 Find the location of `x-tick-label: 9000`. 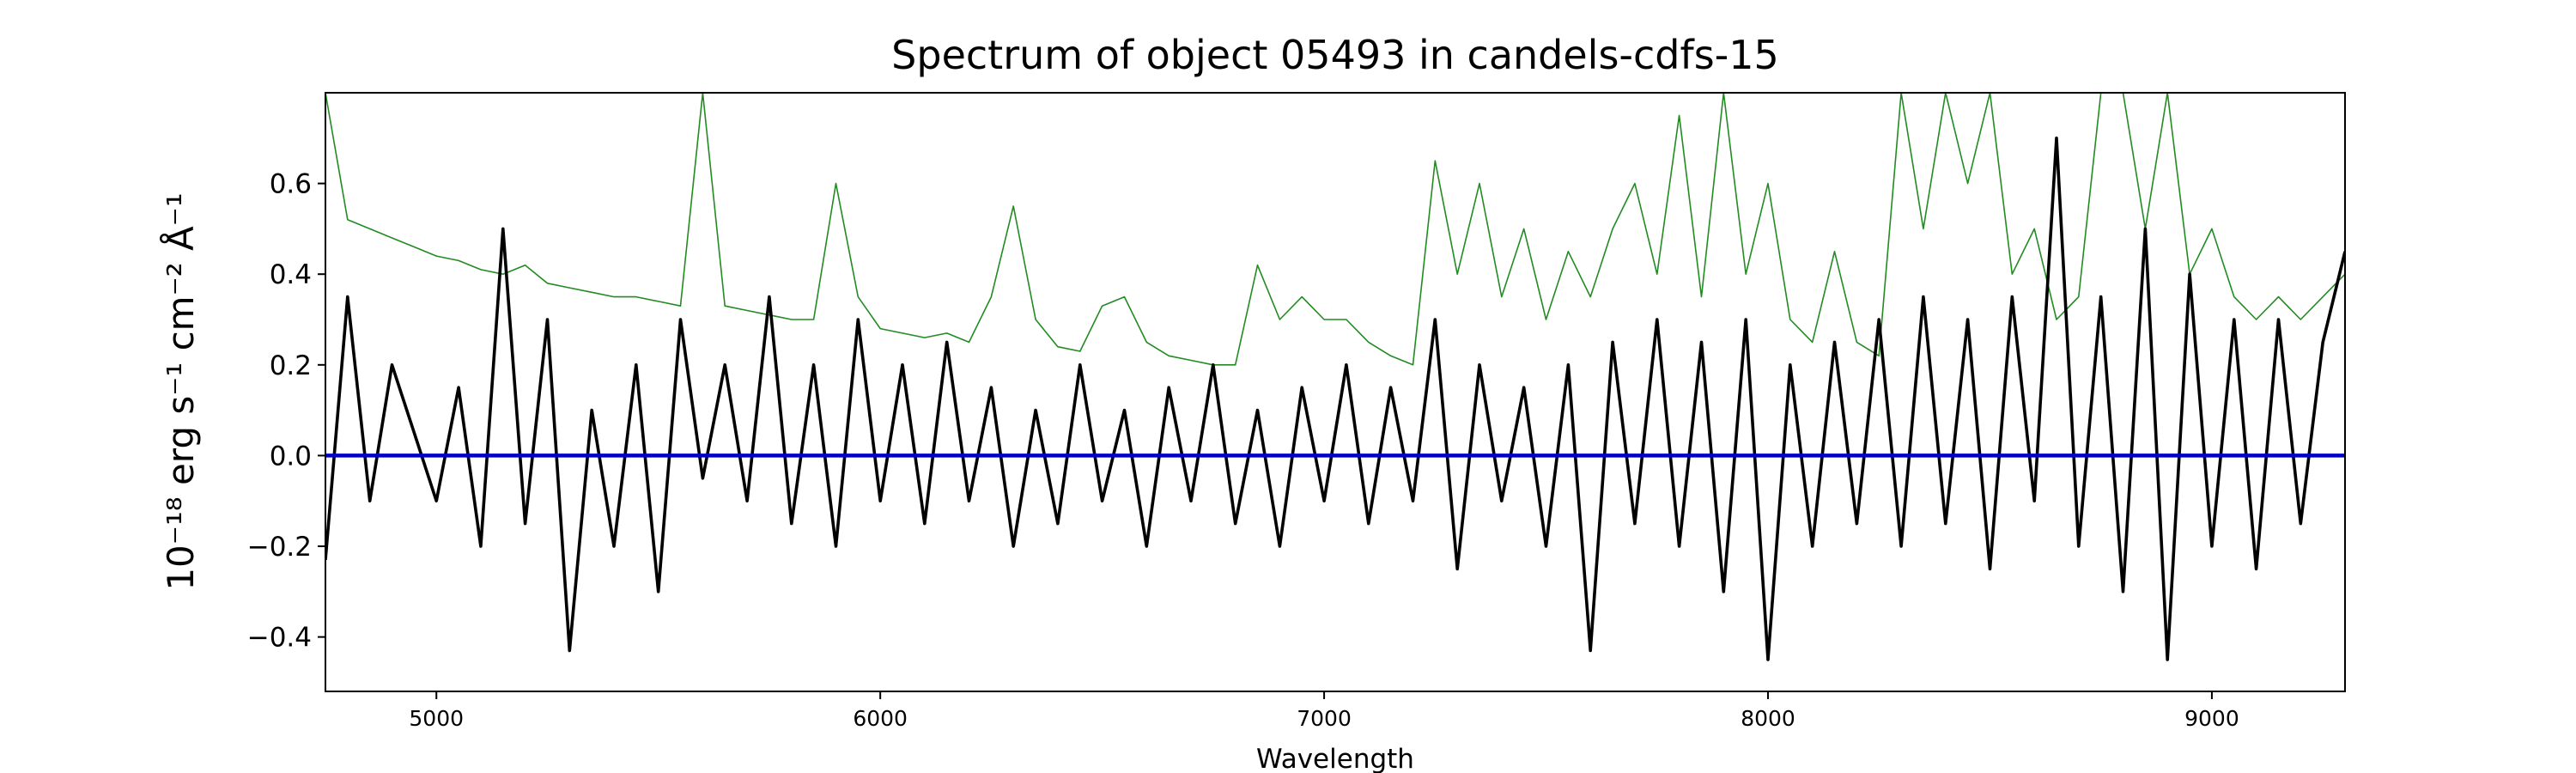

x-tick-label: 9000 is located at coordinates (2211, 718).